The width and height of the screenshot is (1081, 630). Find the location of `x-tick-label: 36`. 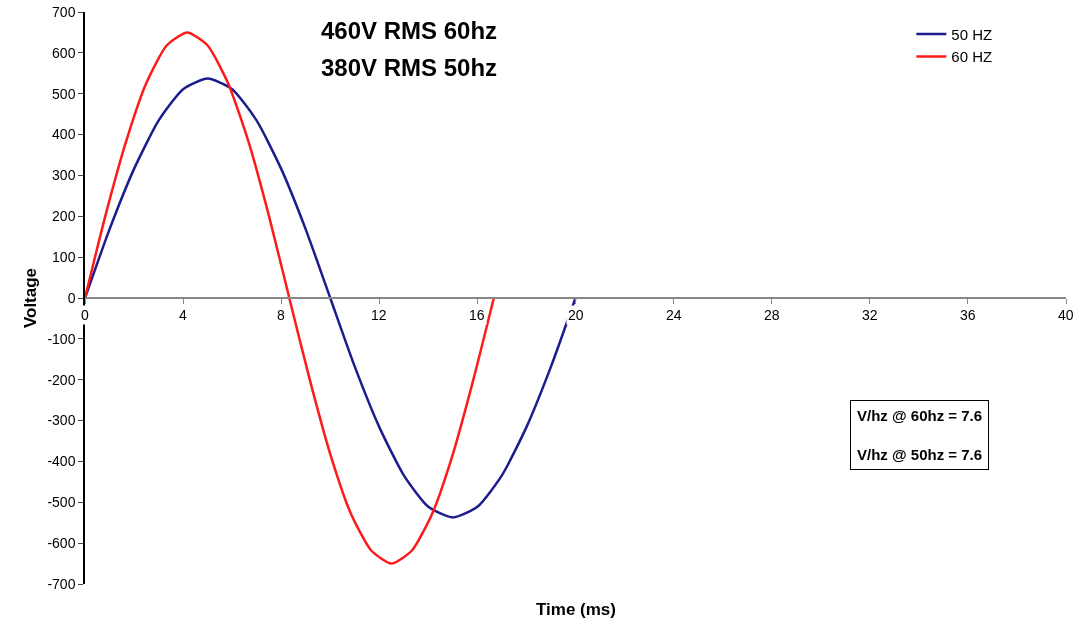

x-tick-label: 36 is located at coordinates (968, 315).